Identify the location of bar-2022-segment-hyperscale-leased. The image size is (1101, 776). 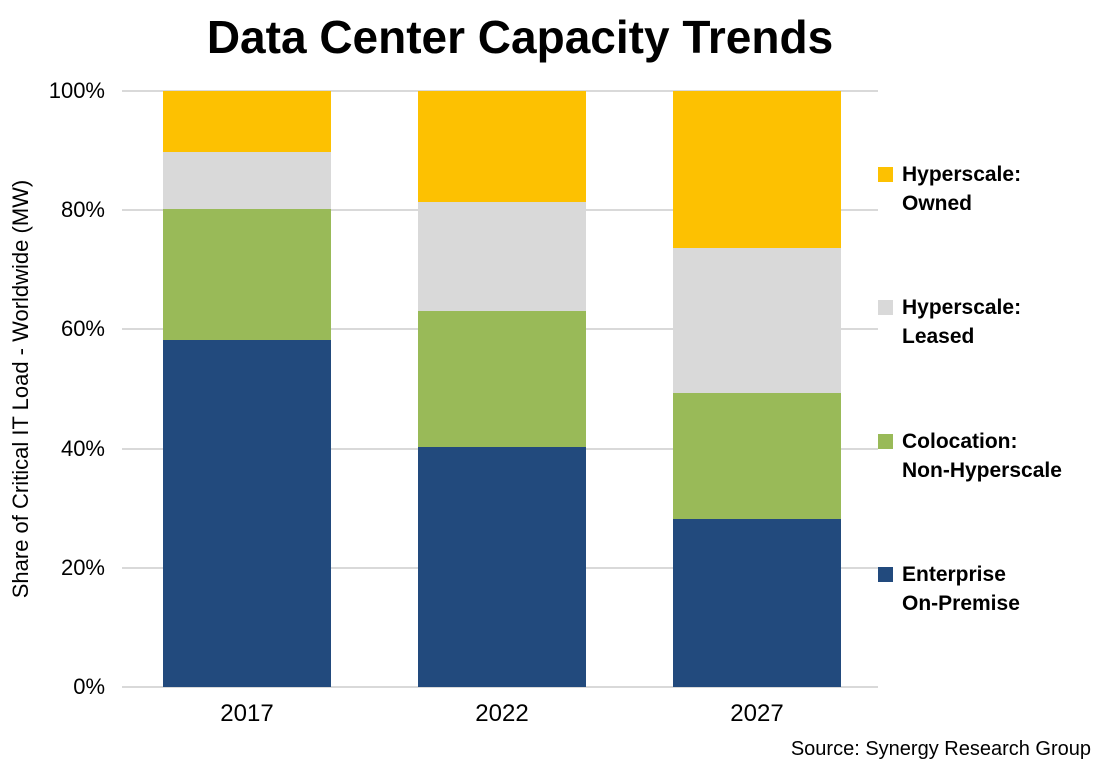
(502, 256).